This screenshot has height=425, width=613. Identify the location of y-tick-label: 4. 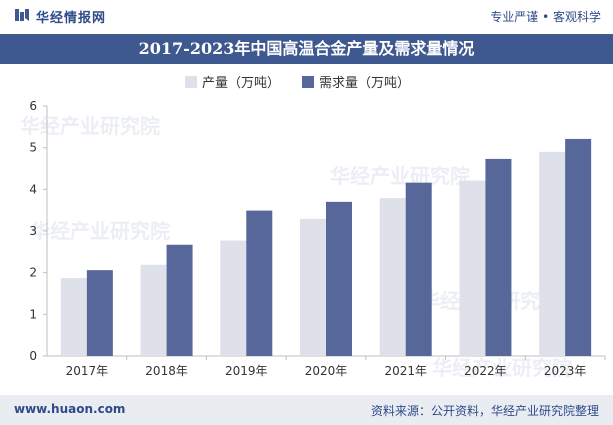
(33, 189).